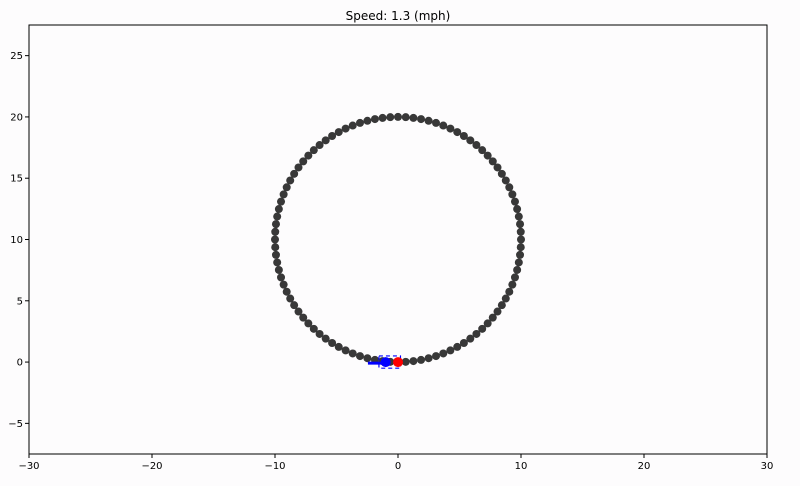  What do you see at coordinates (16, 179) in the screenshot?
I see `y-tick-label: 15` at bounding box center [16, 179].